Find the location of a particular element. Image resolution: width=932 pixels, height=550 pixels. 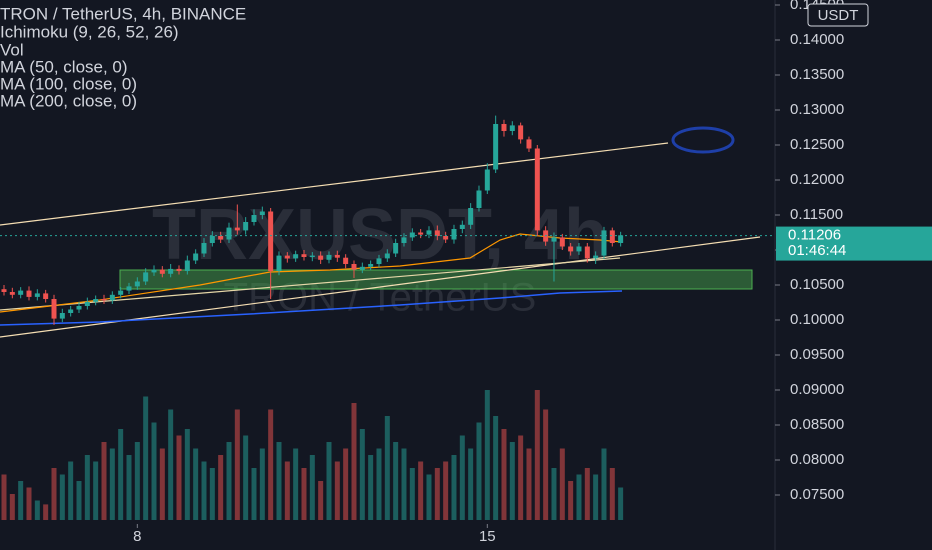

y-tick-label: 0.12500 is located at coordinates (817, 144).